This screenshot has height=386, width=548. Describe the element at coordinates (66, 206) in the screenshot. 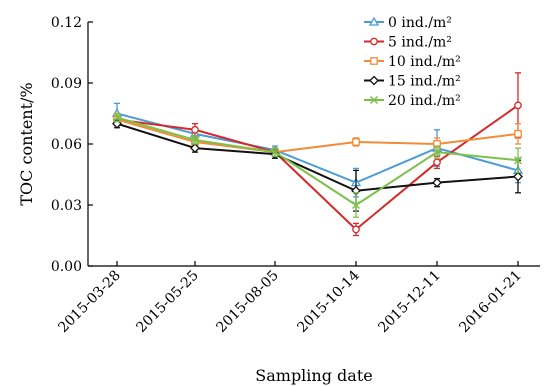

I see `y-tick-label: 0.03` at that location.